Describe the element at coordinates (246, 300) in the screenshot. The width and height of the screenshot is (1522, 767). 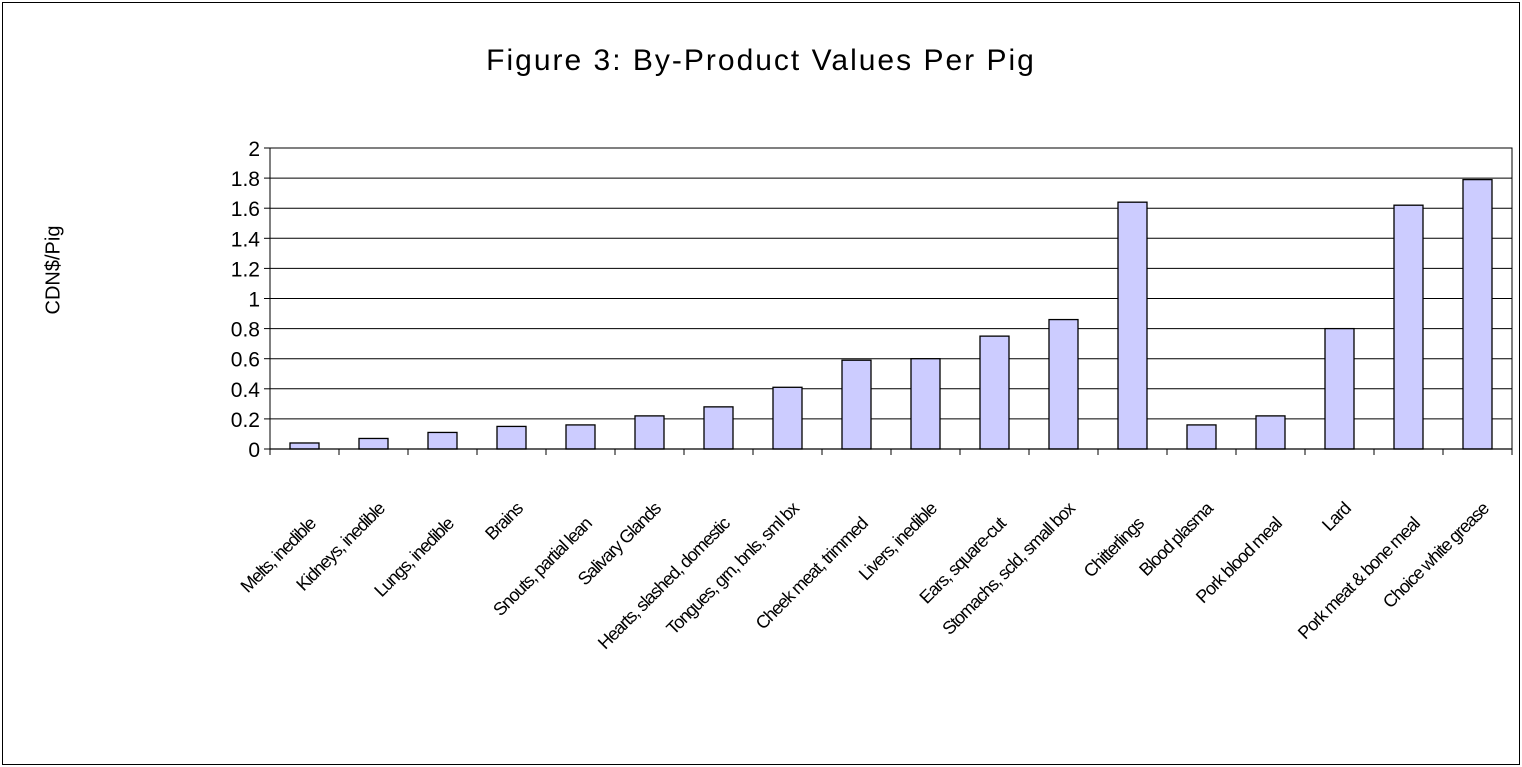
I see `y-tick-labels: 0 0.2 0.4 0.6 0.8 1 1.2 1.4 1.6 1.8 2` at that location.